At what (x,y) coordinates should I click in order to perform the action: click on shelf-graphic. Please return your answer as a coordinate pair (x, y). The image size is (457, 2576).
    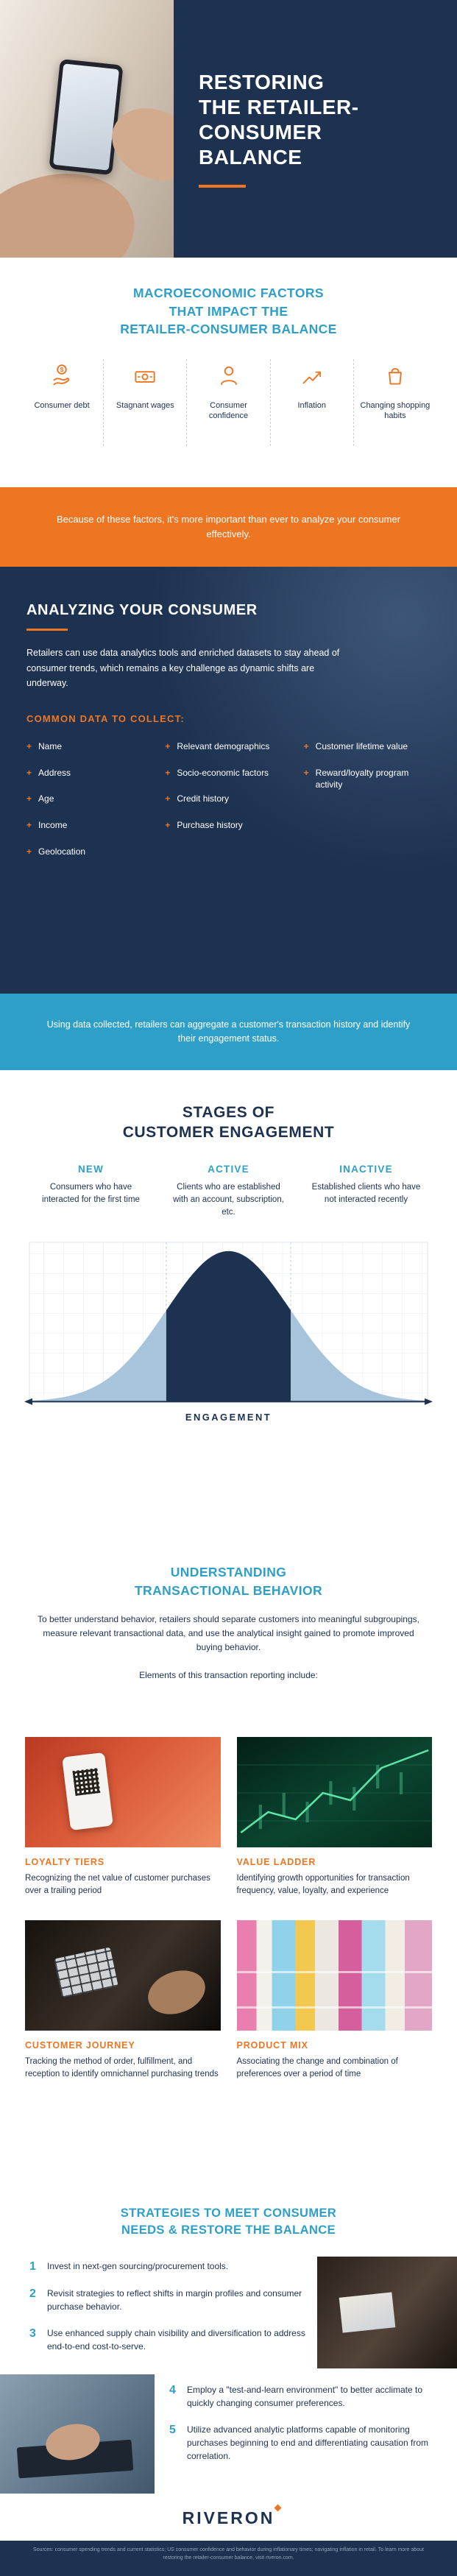
    Looking at the image, I should click on (334, 1971).